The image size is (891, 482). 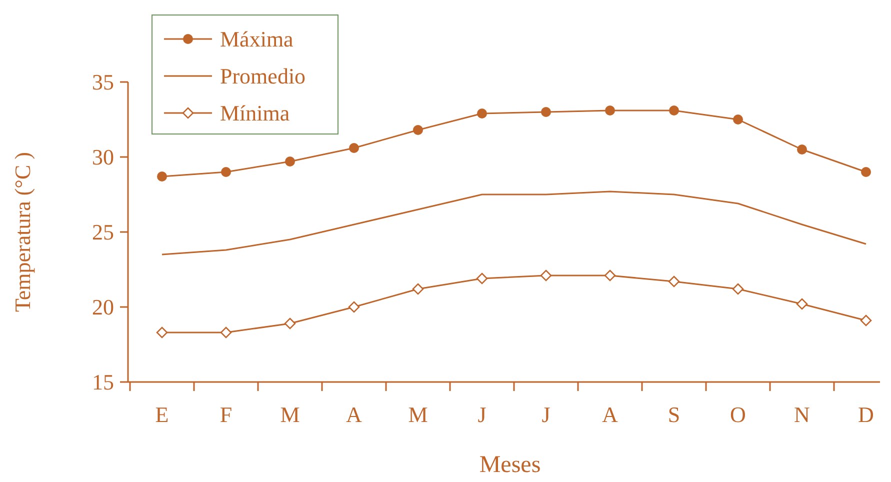 What do you see at coordinates (263, 76) in the screenshot?
I see `legend-label: Promedio` at bounding box center [263, 76].